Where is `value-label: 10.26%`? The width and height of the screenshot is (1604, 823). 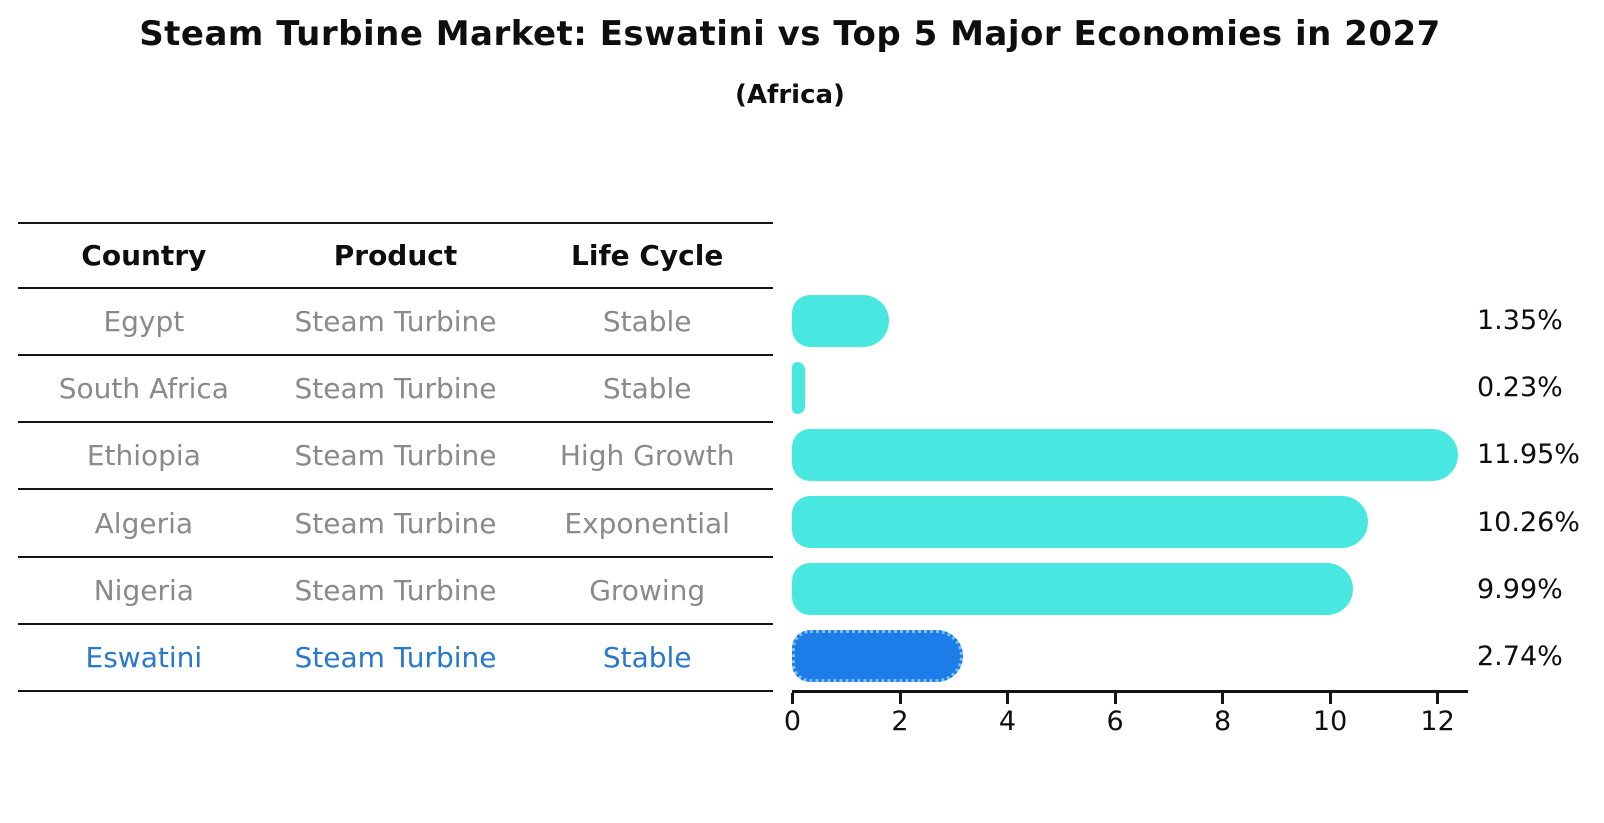
value-label: 10.26% is located at coordinates (1528, 522).